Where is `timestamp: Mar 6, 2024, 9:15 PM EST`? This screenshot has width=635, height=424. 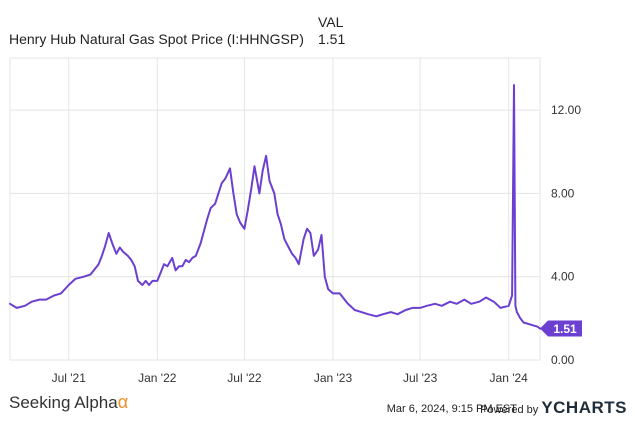 timestamp: Mar 6, 2024, 9:15 PM EST is located at coordinates (451, 409).